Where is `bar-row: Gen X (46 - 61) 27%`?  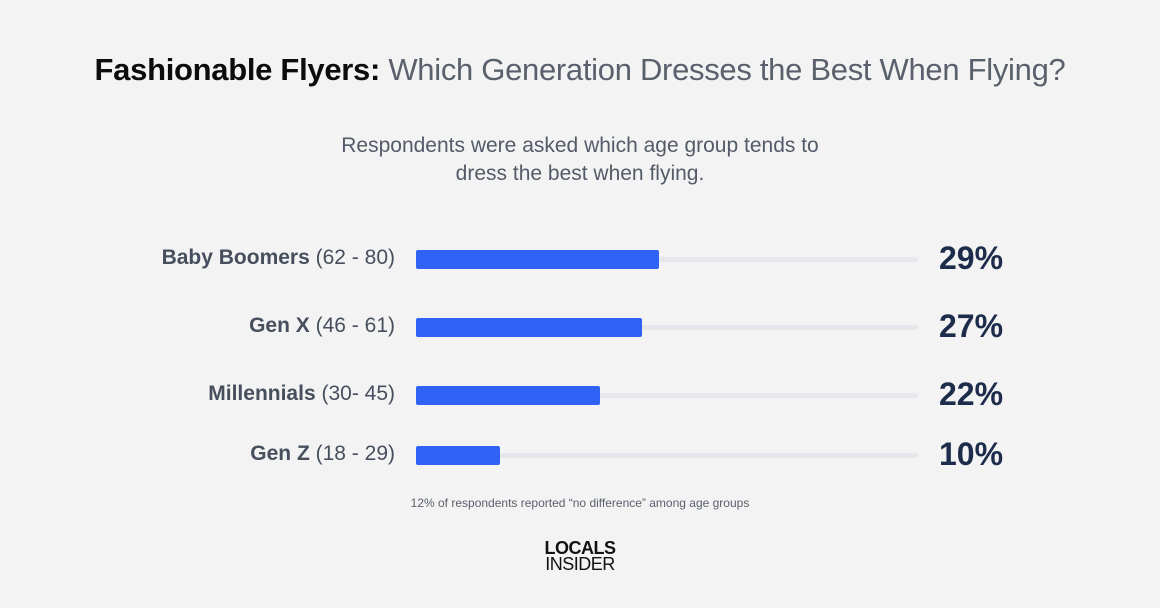 bar-row: Gen X (46 - 61) 27% is located at coordinates (580, 326).